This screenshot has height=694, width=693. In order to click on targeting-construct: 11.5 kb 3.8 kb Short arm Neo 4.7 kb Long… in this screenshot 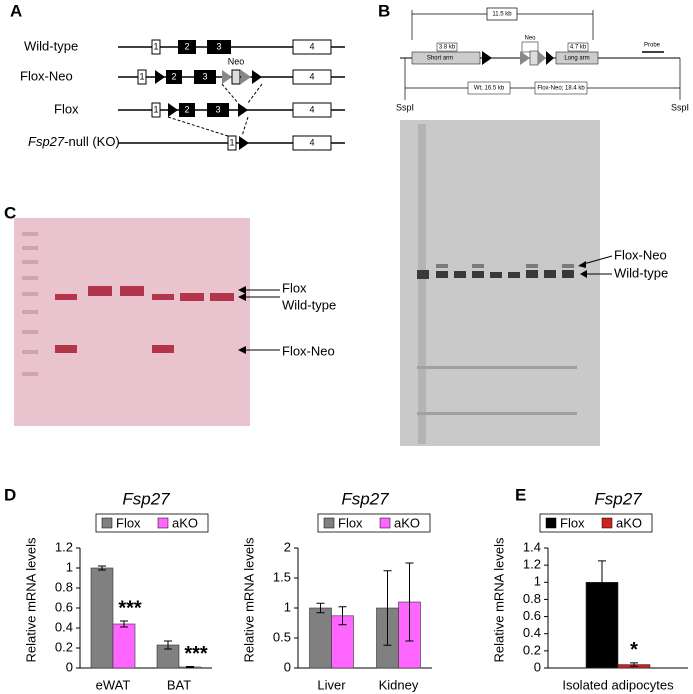, I will do `click(542, 59)`.